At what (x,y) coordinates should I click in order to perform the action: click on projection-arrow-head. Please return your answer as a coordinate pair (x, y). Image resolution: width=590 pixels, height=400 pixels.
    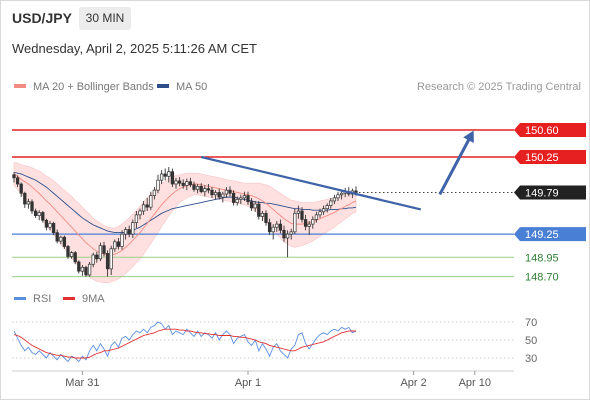
    Looking at the image, I should click on (468, 136).